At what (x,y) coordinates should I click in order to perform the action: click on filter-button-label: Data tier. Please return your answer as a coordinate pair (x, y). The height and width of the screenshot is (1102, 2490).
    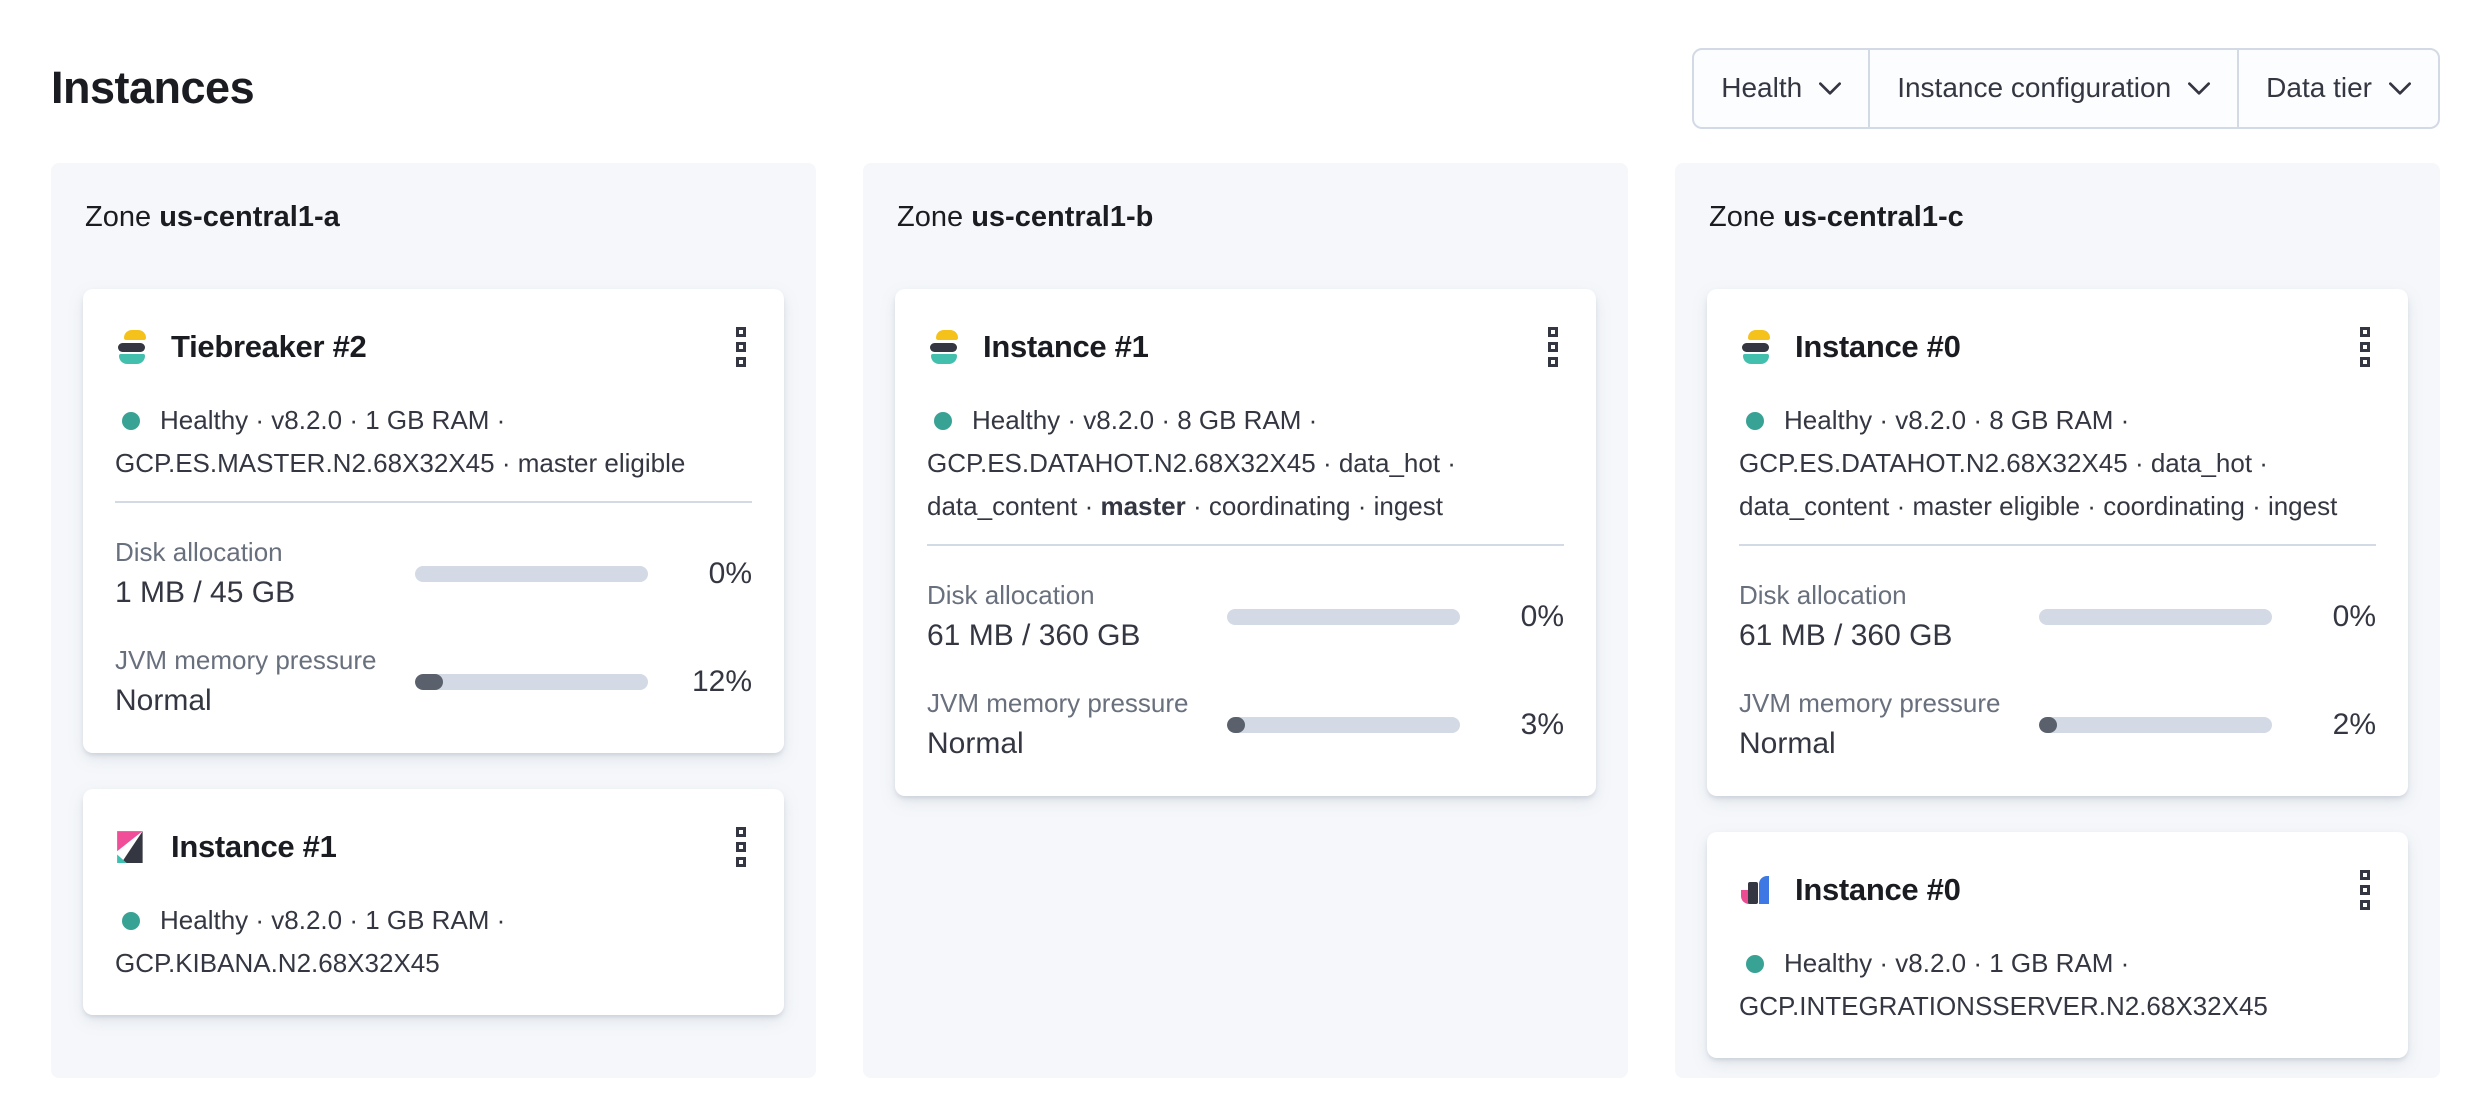
    Looking at the image, I should click on (2319, 87).